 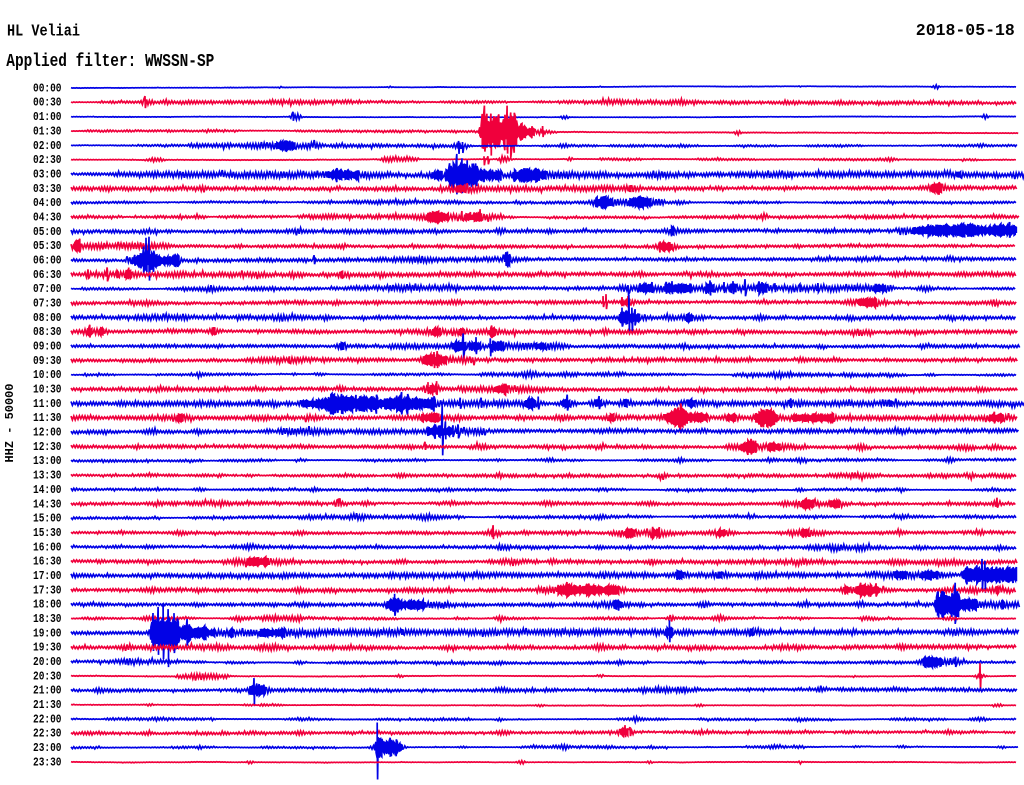 I want to click on svg-text: 02:00, so click(x=47, y=146).